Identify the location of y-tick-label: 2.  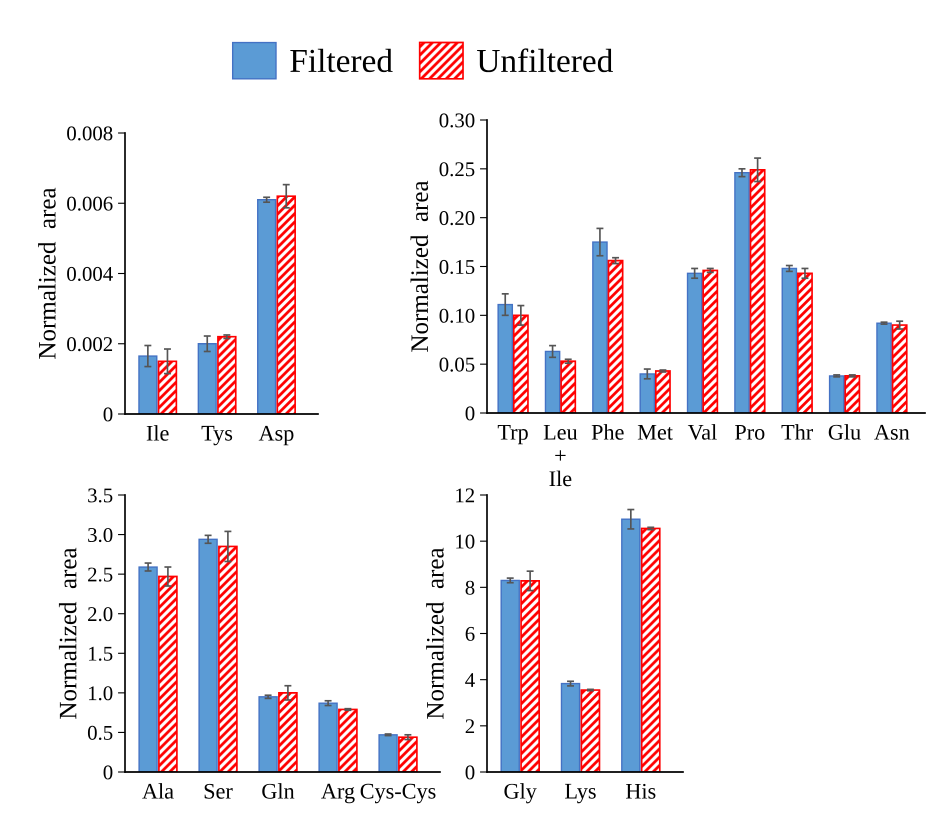
(470, 726).